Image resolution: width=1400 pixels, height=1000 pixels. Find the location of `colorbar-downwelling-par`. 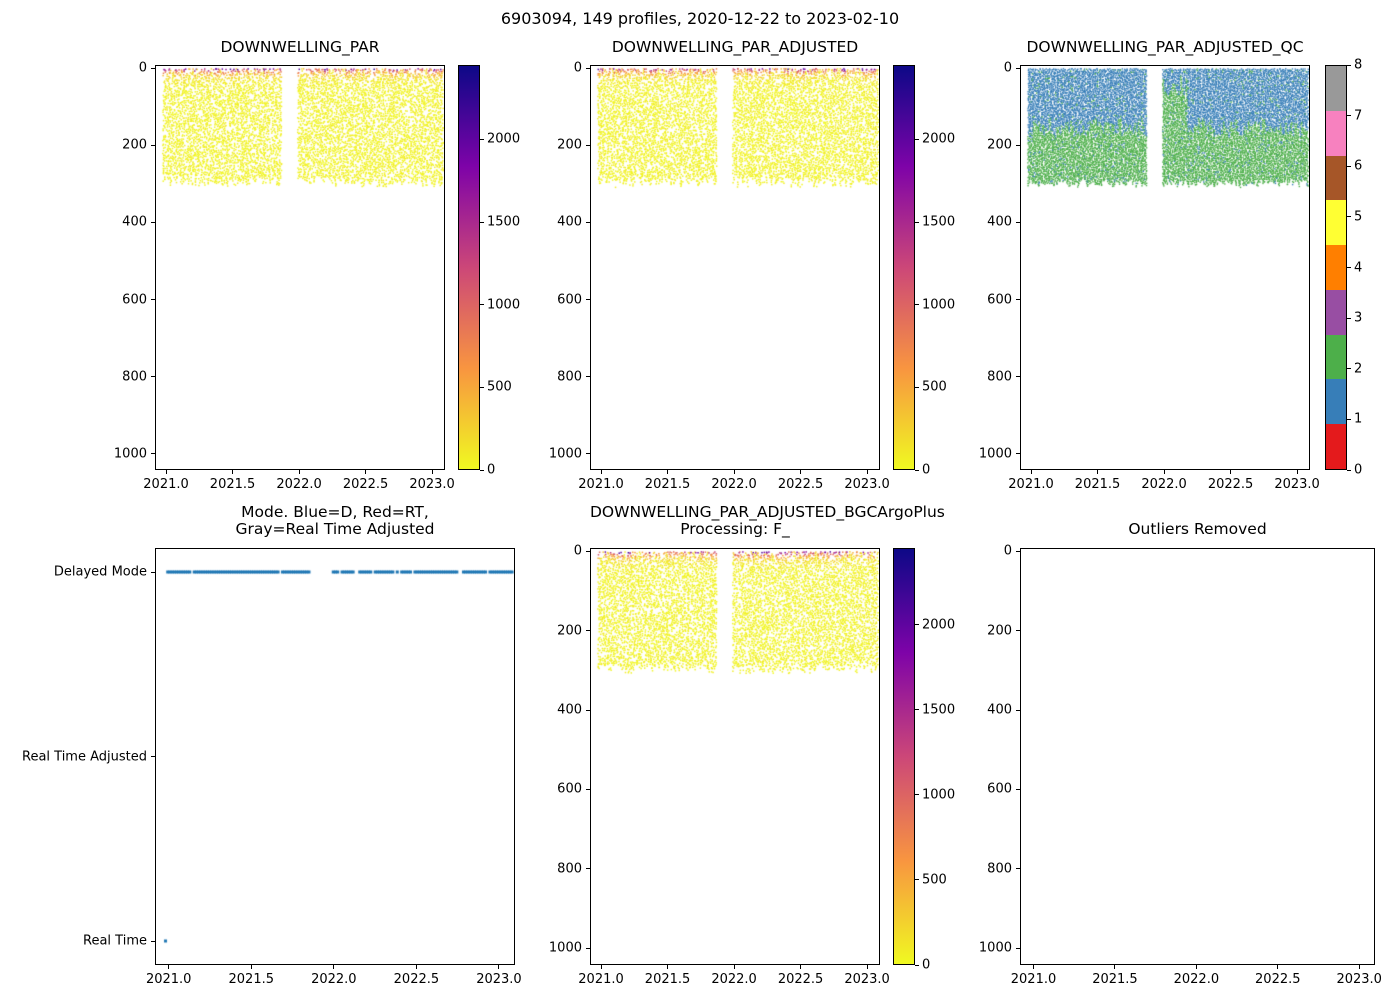

colorbar-downwelling-par is located at coordinates (469, 267).